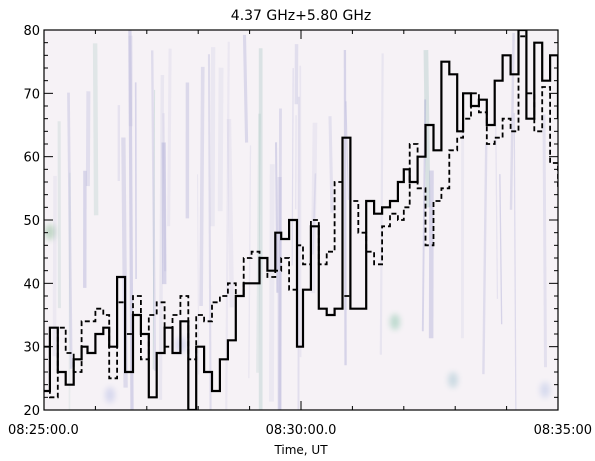 The height and width of the screenshot is (461, 595). I want to click on y-tick-label: 80, so click(31, 31).